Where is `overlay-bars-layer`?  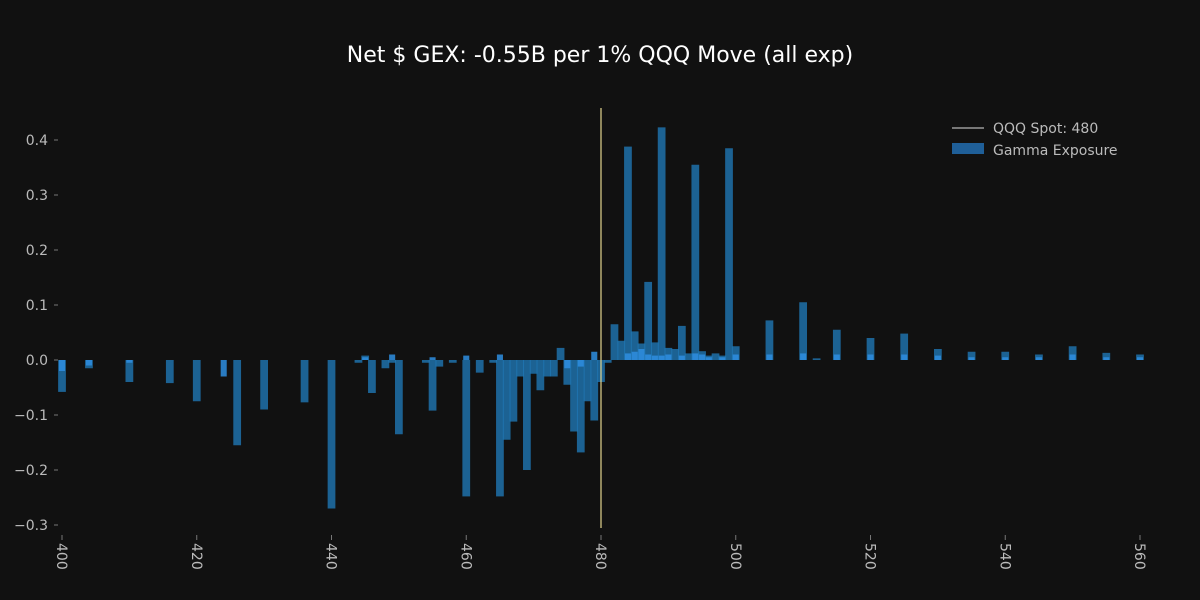
overlay-bars-layer is located at coordinates (601, 363).